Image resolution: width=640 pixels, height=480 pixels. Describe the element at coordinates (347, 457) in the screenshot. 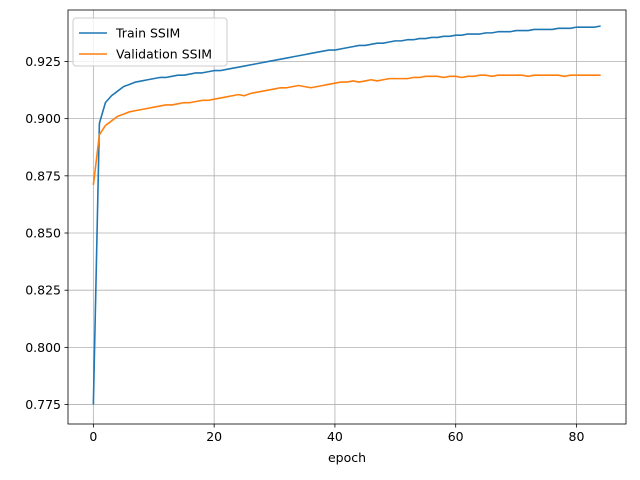

I see `x-axis-label: epoch` at that location.